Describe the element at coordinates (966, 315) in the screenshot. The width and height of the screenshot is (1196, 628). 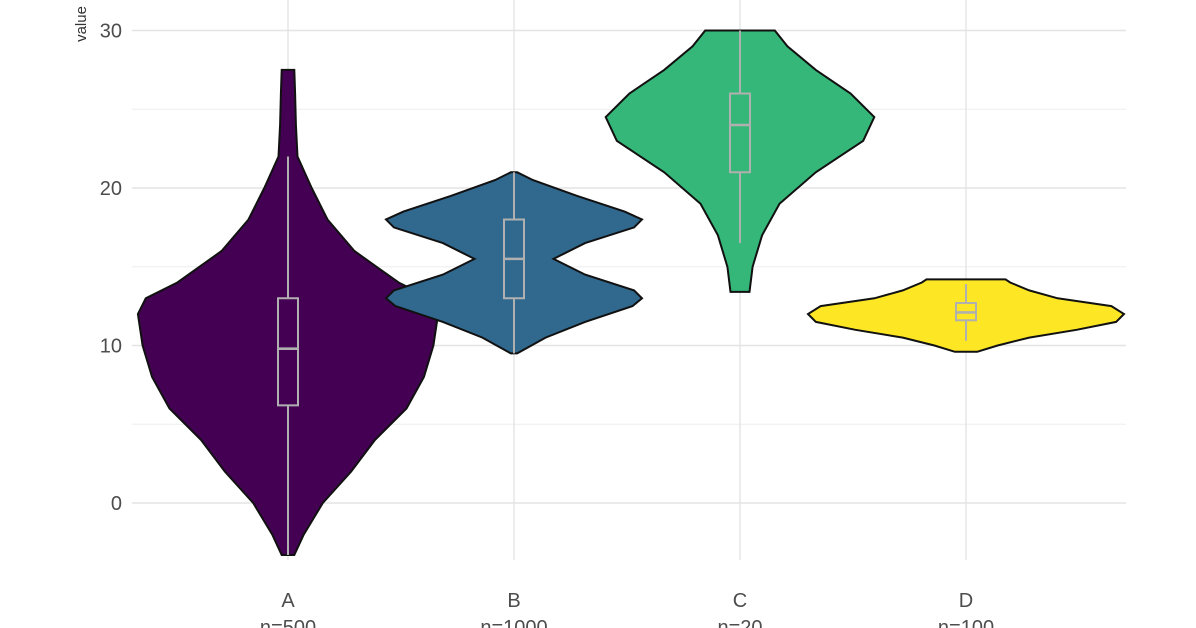
I see `violin-D` at that location.